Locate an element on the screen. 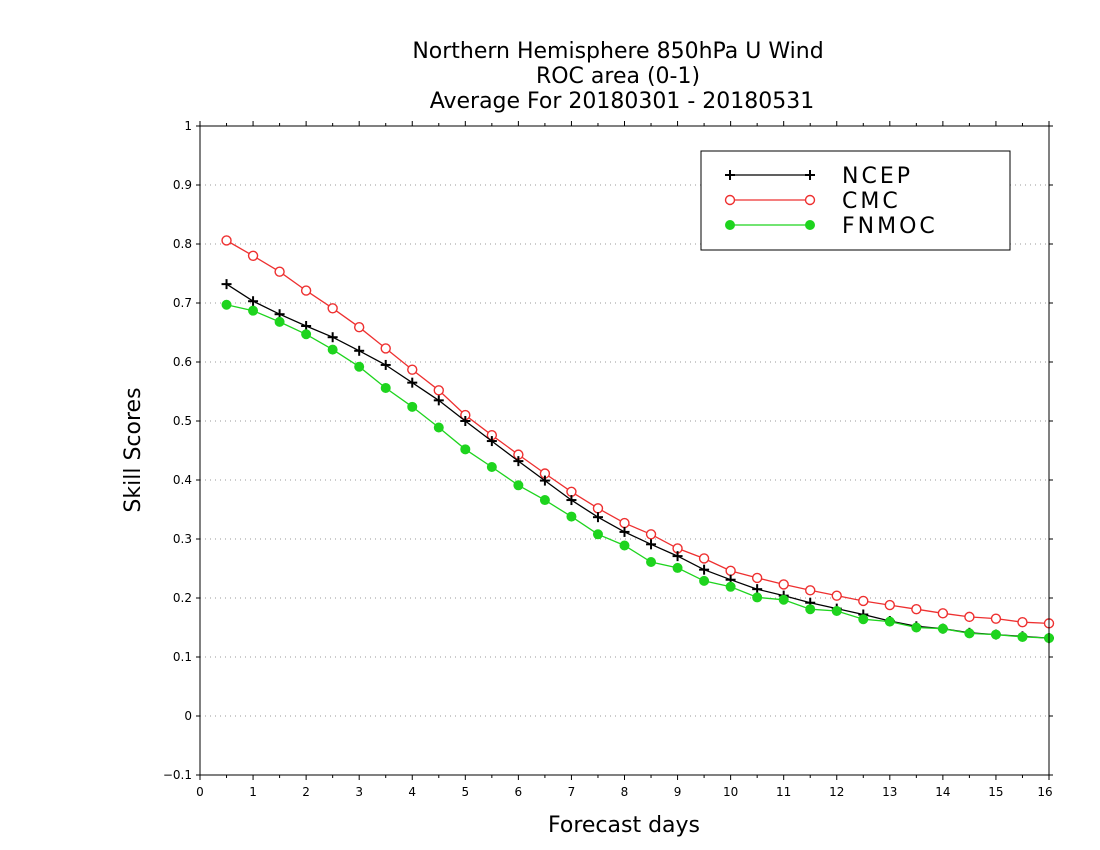 The image size is (1100, 850). x-tick-label: 10 is located at coordinates (730, 792).